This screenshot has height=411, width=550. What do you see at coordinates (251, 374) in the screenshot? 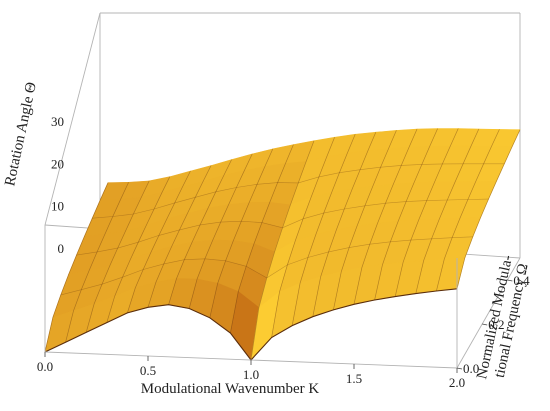
I see `x-tick-label: 1.0` at bounding box center [251, 374].